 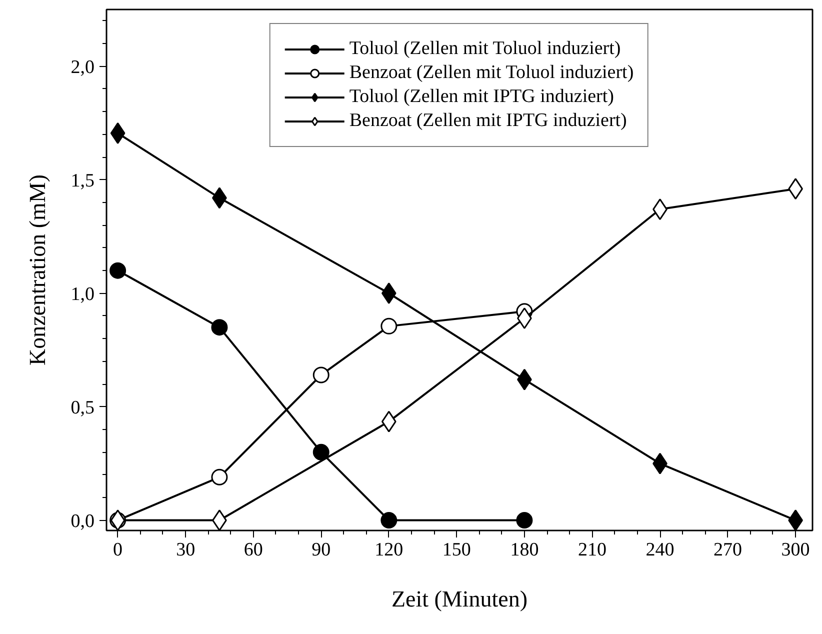 I want to click on x-tick-label: 150, so click(x=456, y=550).